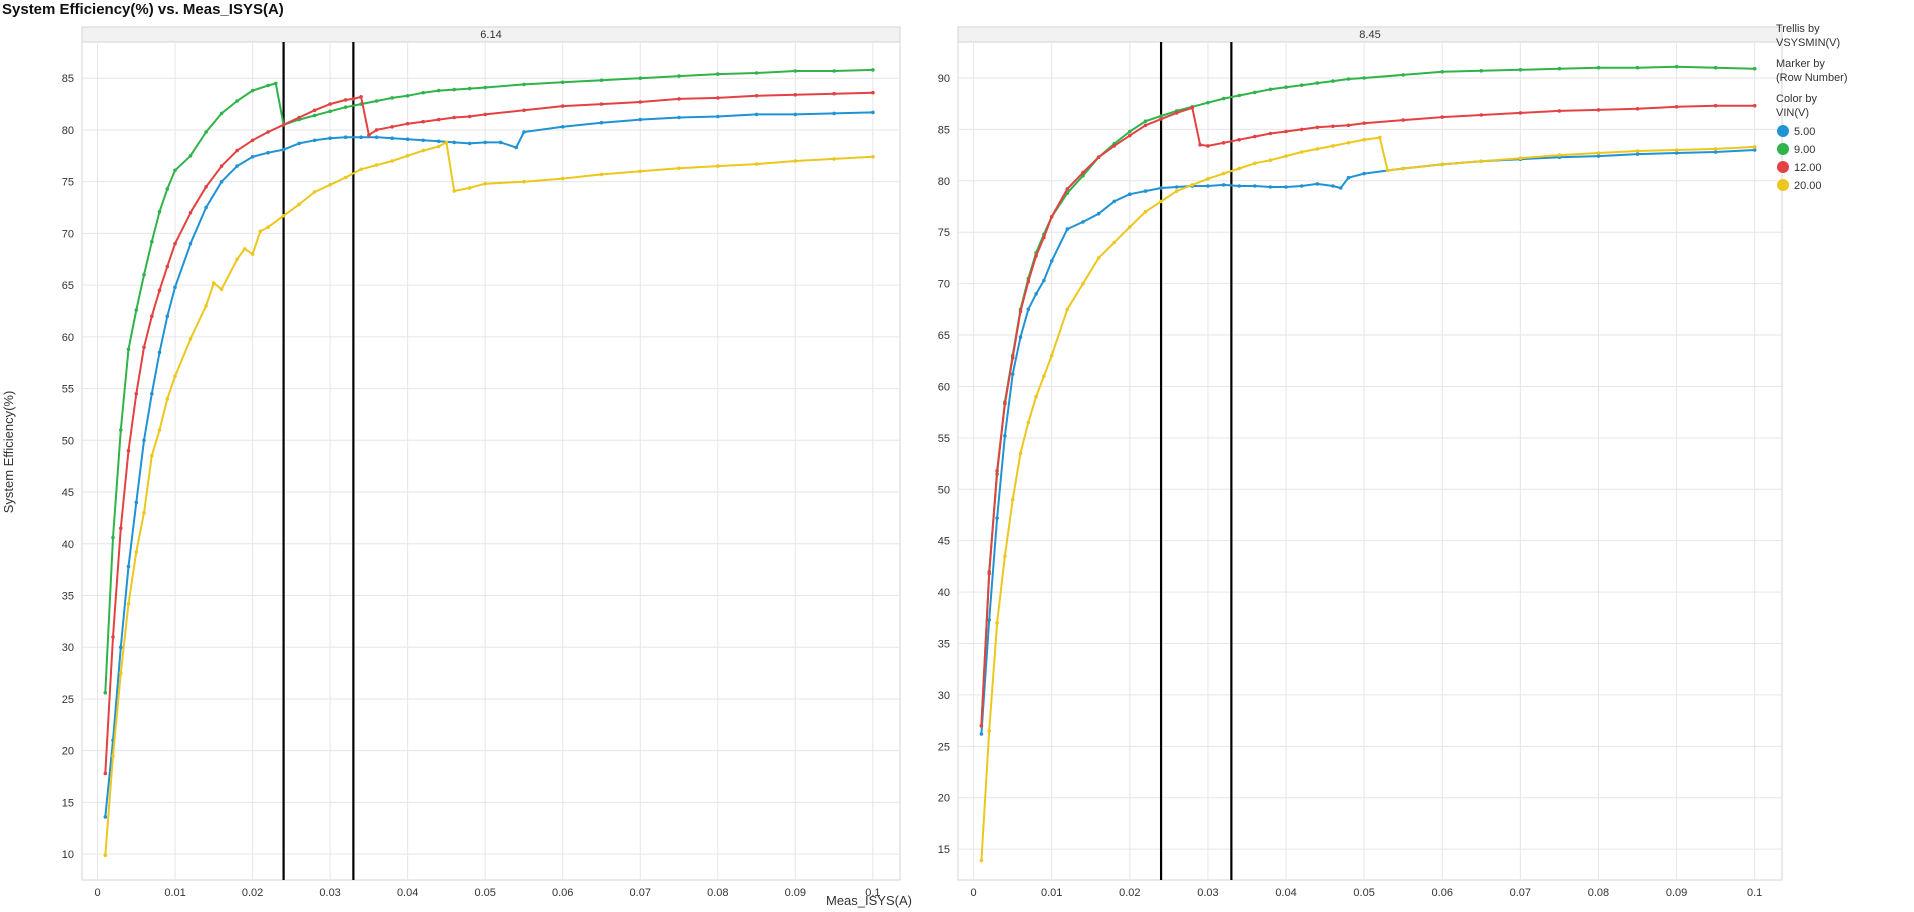  What do you see at coordinates (1783, 149) in the screenshot?
I see `legend-swatch` at bounding box center [1783, 149].